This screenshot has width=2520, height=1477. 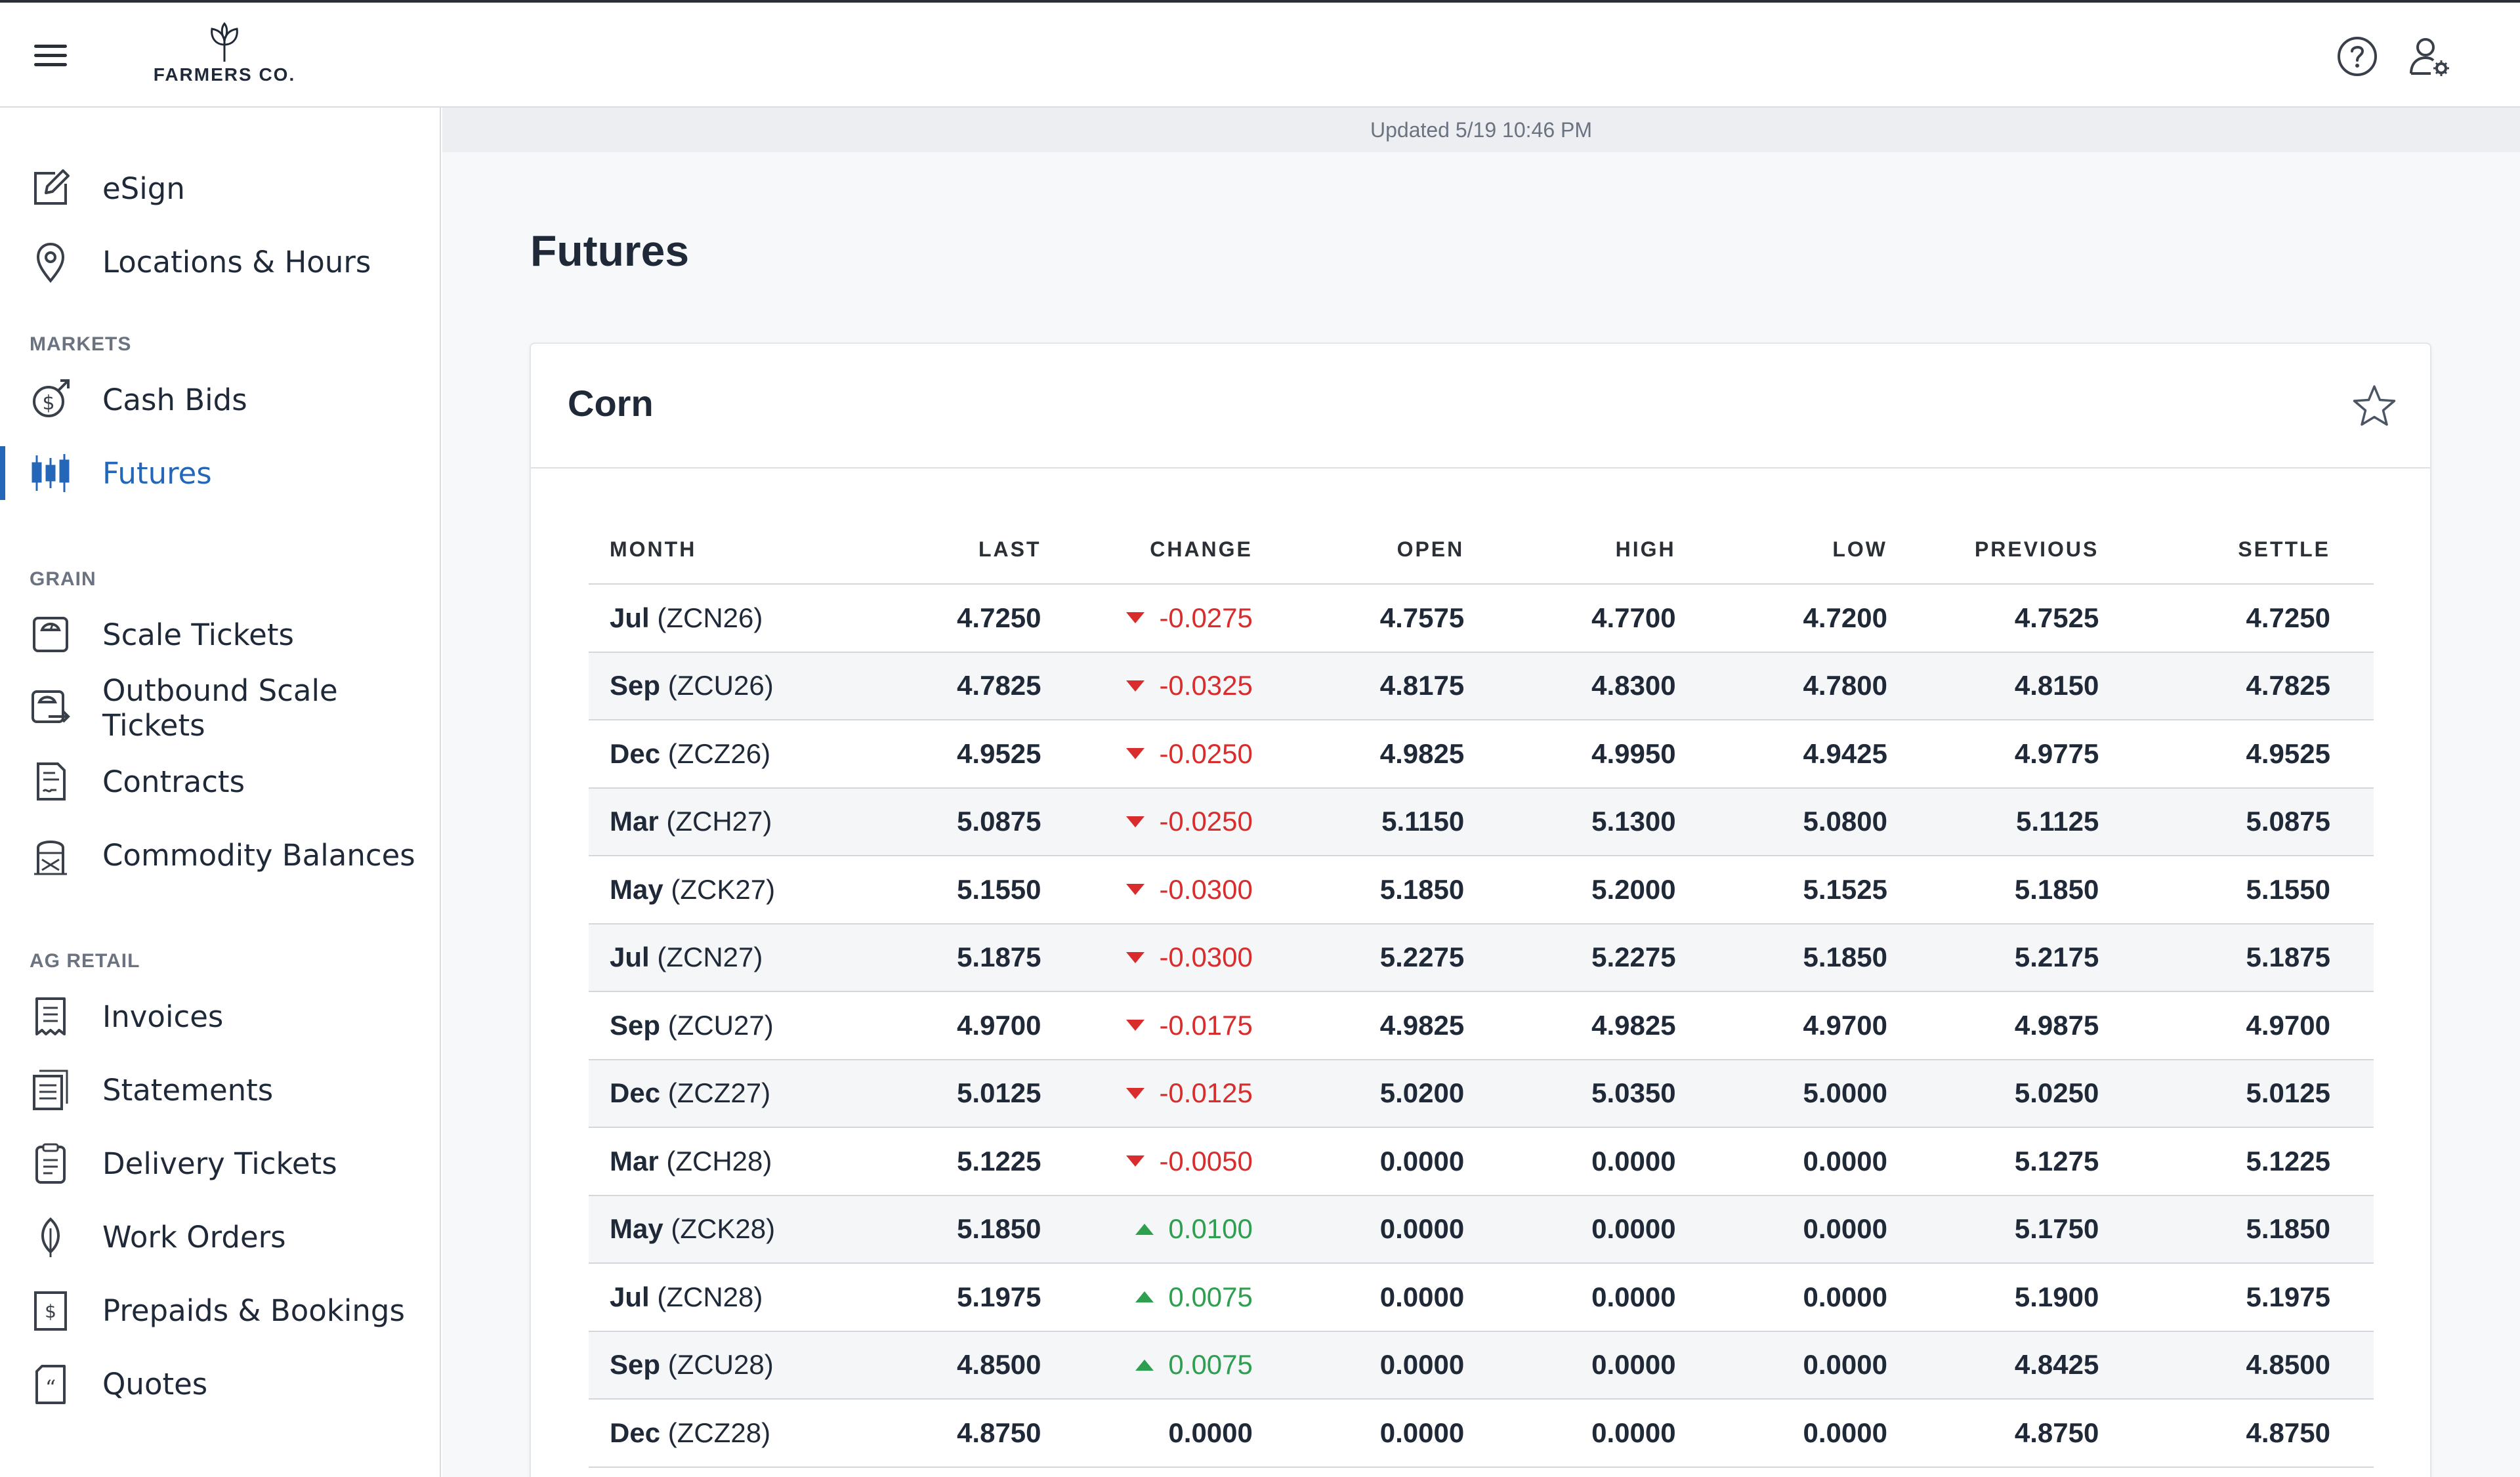 What do you see at coordinates (1190, 1161) in the screenshot?
I see `cell-change: -0.0050` at bounding box center [1190, 1161].